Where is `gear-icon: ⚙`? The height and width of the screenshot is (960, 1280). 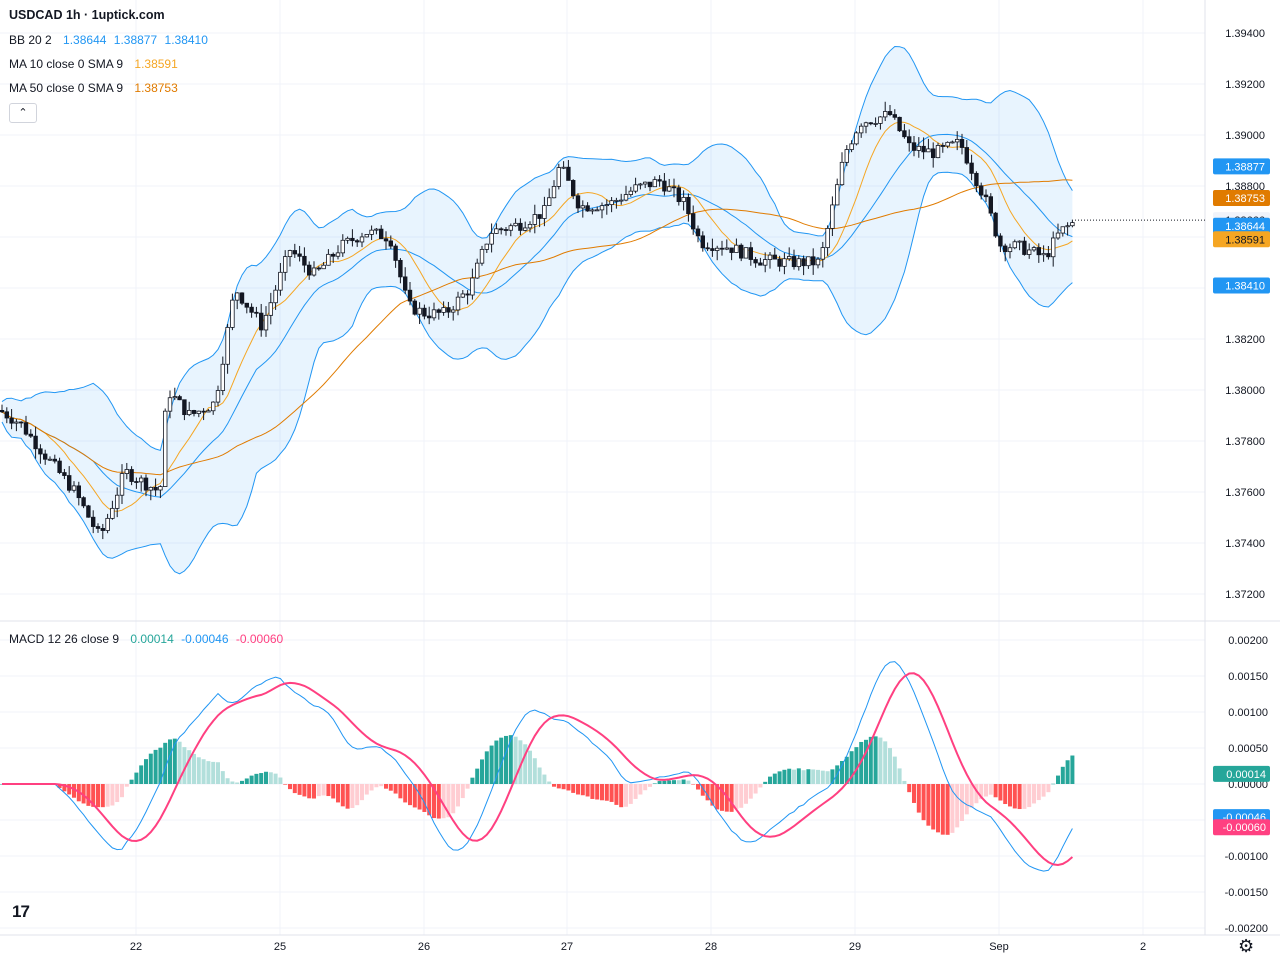
gear-icon: ⚙ is located at coordinates (1246, 946).